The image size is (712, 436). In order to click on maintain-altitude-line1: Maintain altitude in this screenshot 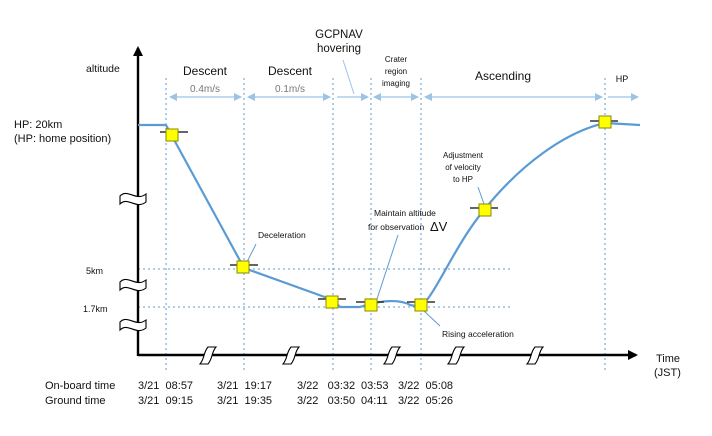, I will do `click(405, 213)`.